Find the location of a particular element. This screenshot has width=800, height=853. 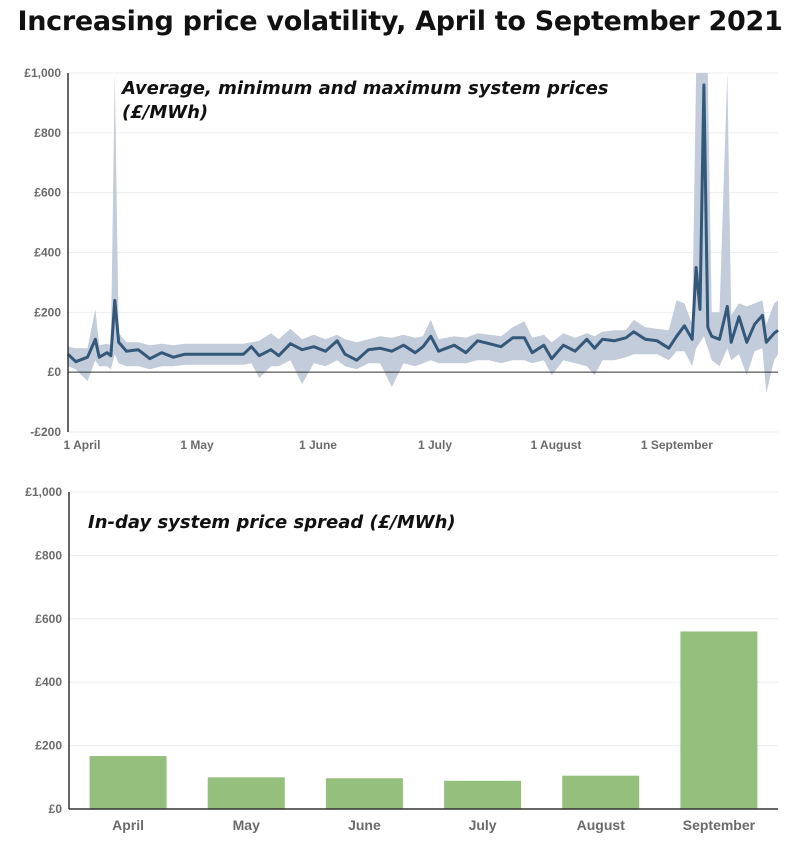

bar-july is located at coordinates (483, 794).